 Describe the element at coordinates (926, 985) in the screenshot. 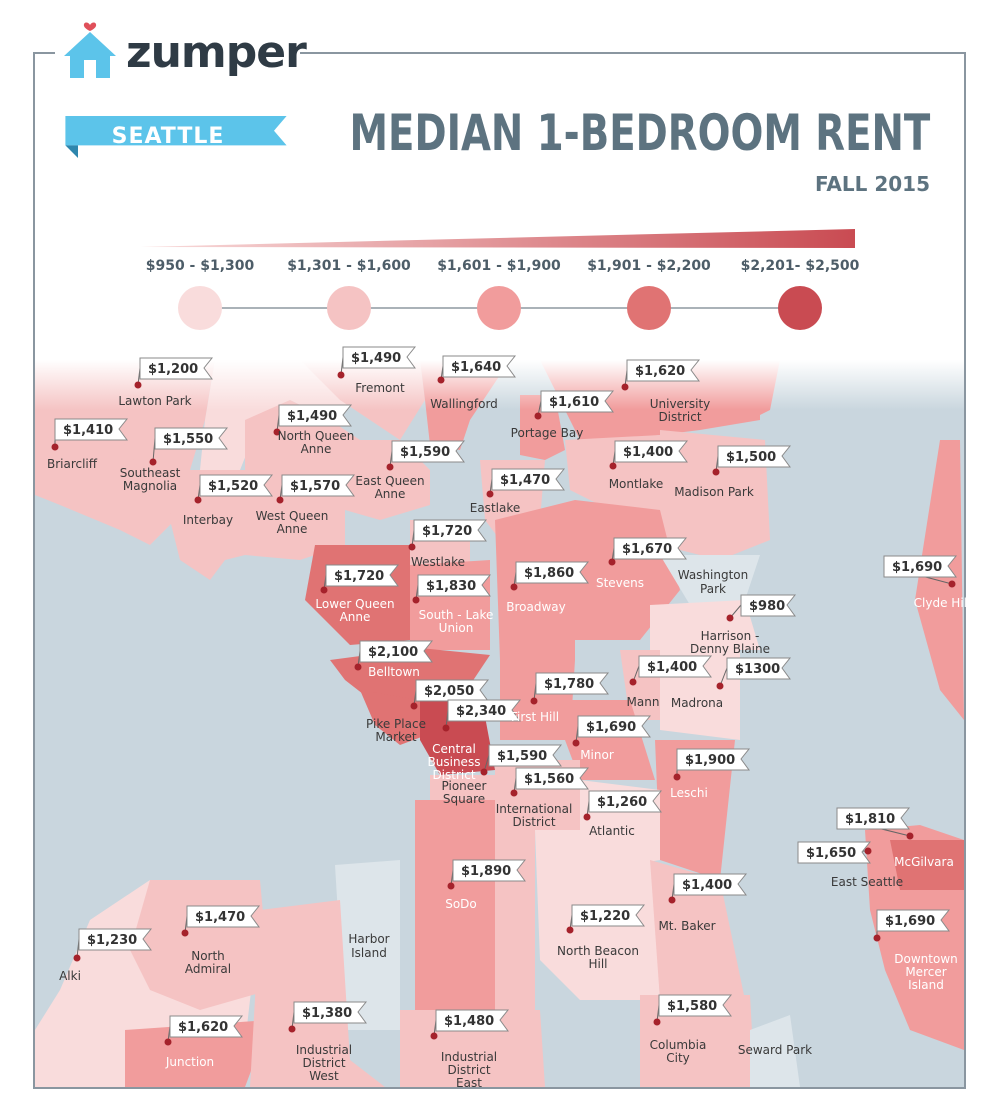

I see `neighborhood-name: Island` at that location.